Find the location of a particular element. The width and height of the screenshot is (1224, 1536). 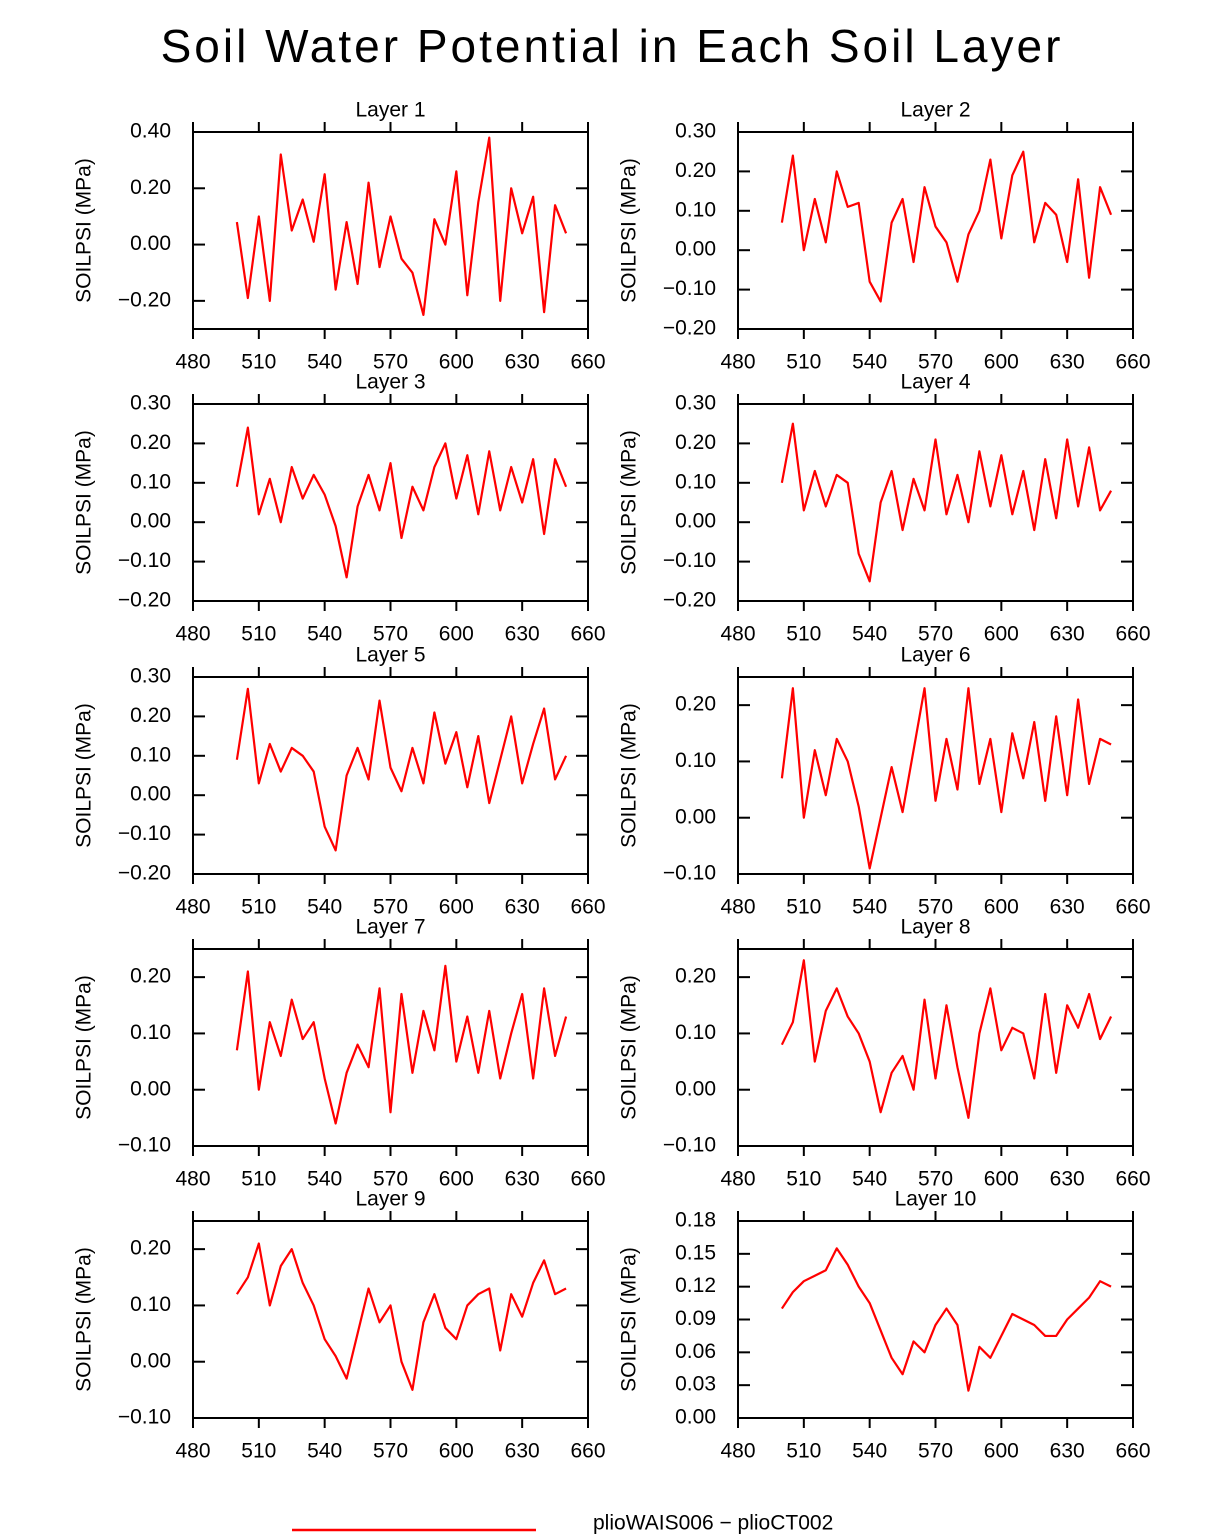

y-tick-label: 0.12 is located at coordinates (695, 1285).